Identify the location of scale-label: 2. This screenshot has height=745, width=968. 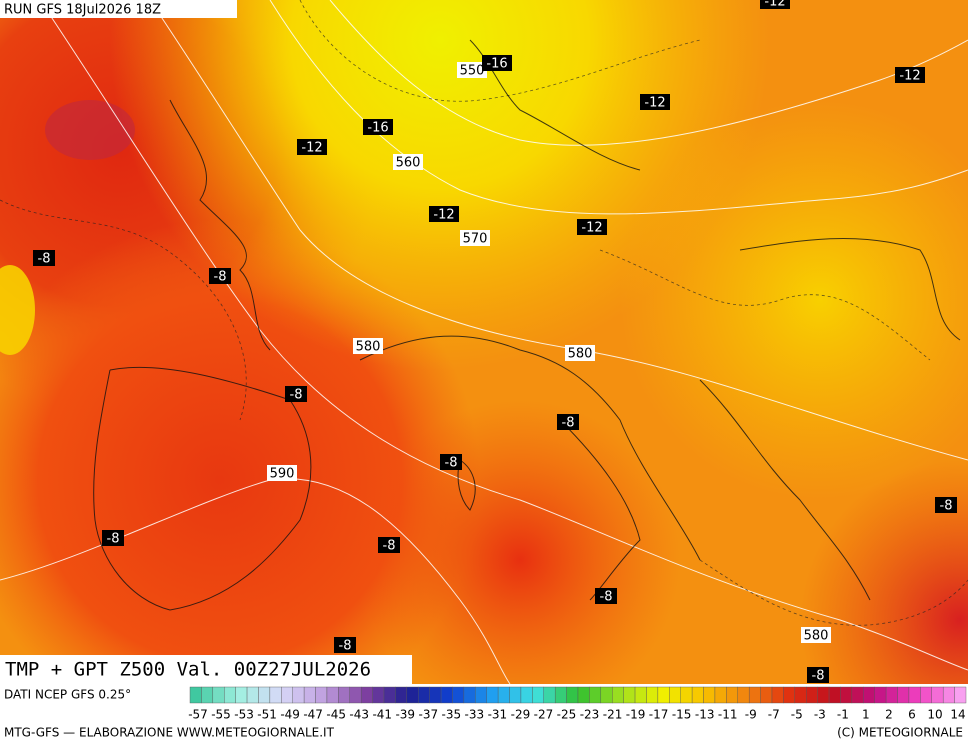
(889, 715).